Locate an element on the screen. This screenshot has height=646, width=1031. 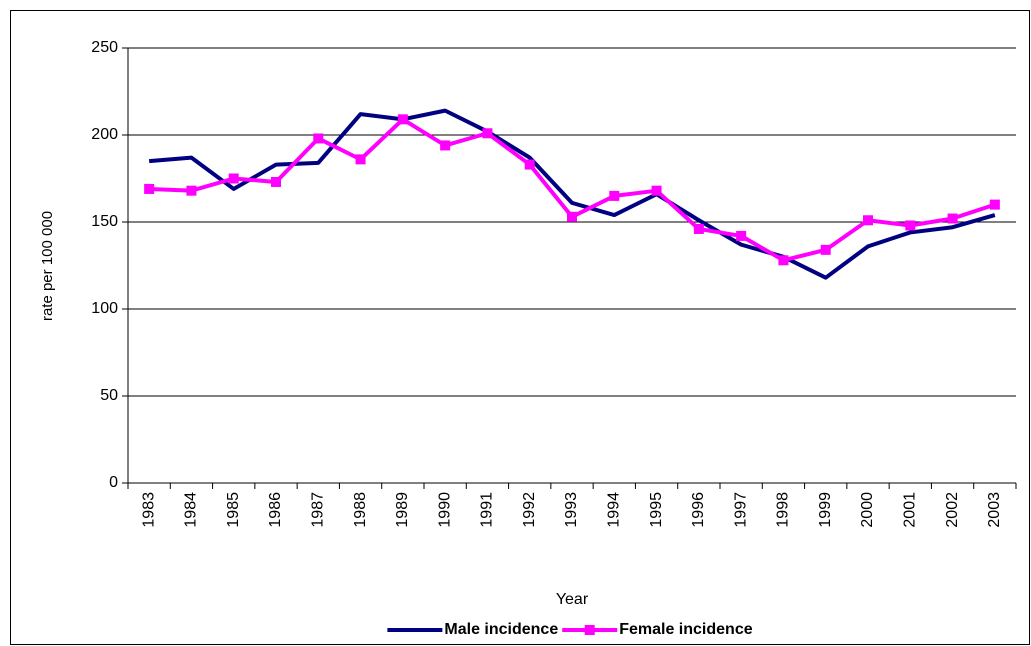
y-tick-label: 0 is located at coordinates (113, 482).